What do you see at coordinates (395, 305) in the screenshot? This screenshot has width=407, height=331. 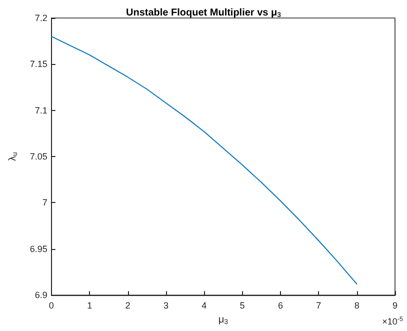 I see `x-tick-label: 9` at bounding box center [395, 305].